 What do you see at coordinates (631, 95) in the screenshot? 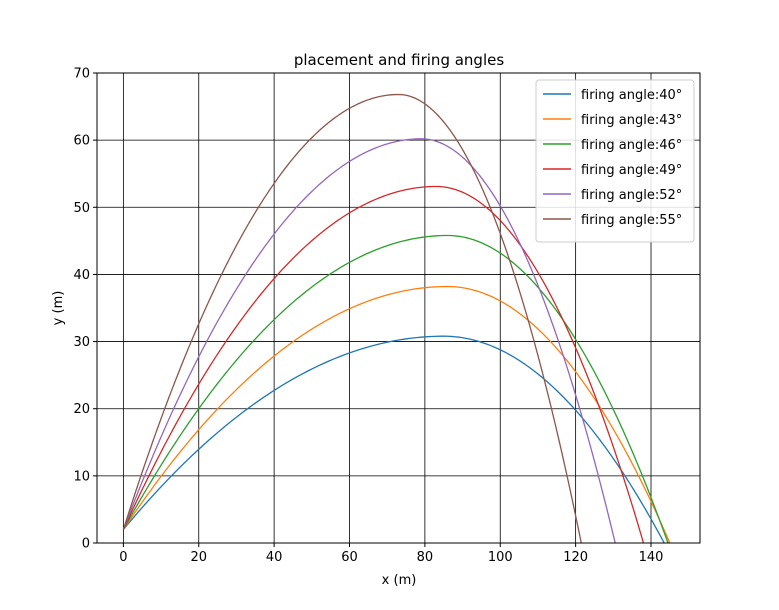
I see `legend-label: firing angle:40°` at bounding box center [631, 95].